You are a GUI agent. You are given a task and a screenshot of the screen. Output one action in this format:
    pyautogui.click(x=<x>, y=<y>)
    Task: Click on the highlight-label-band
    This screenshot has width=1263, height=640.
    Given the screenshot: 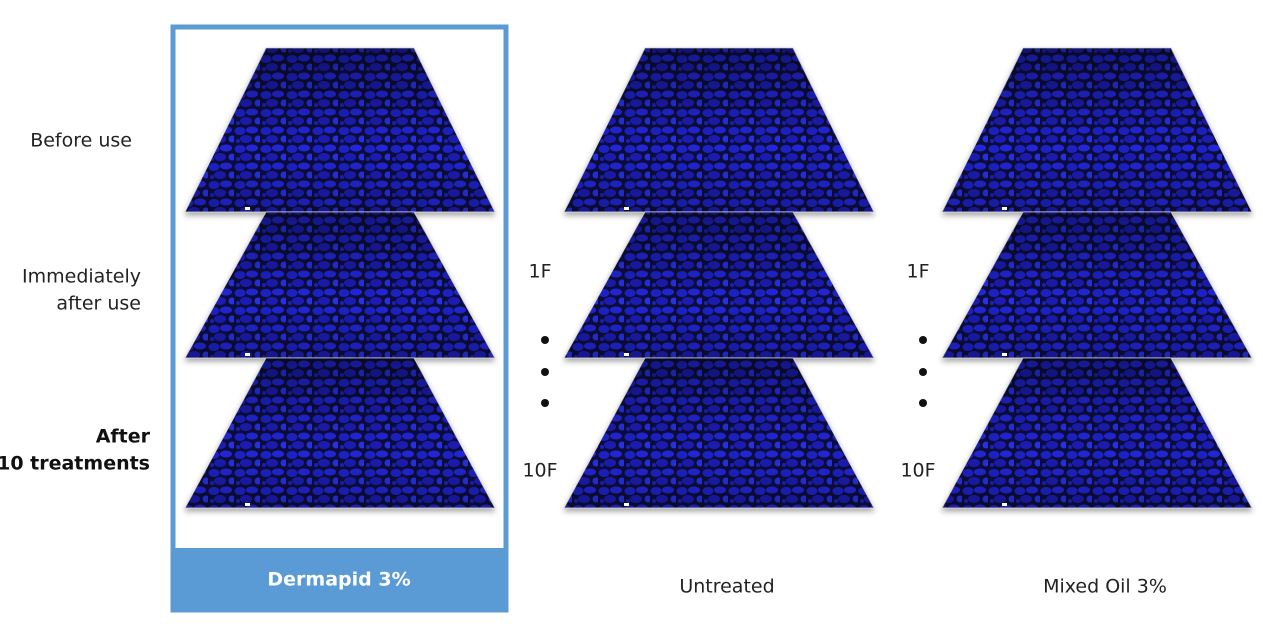 What is the action you would take?
    pyautogui.click(x=339, y=580)
    